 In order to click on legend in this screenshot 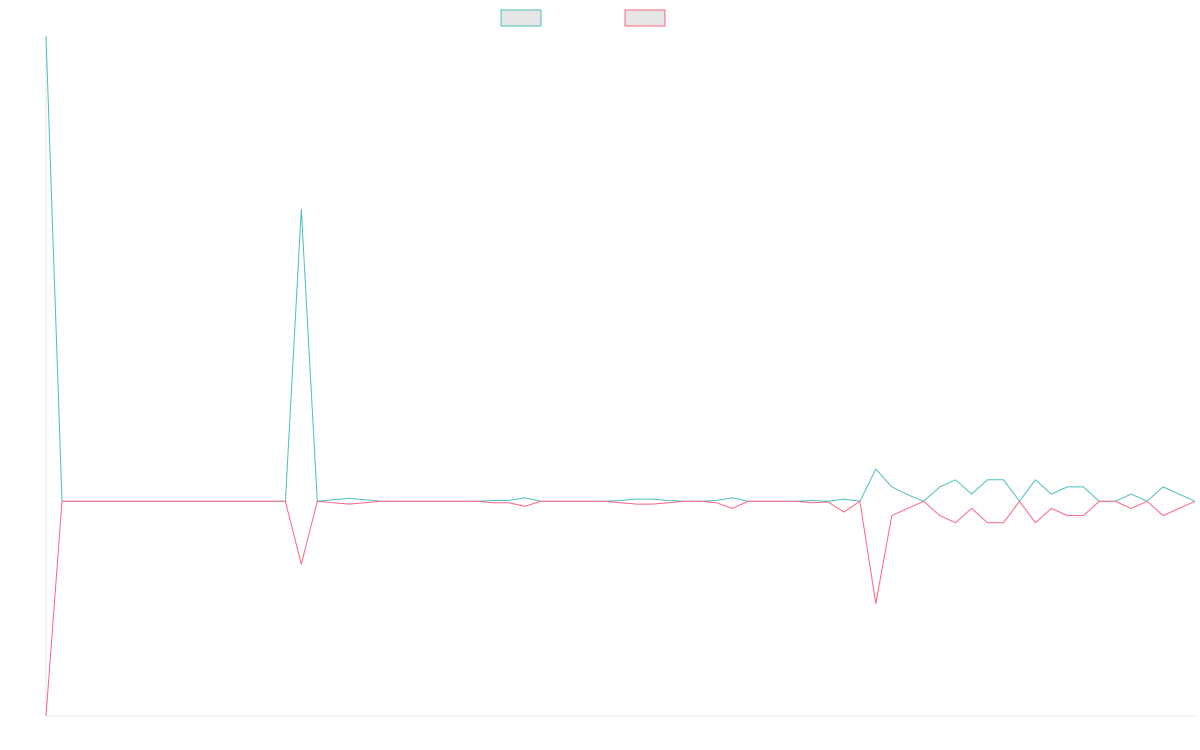, I will do `click(583, 18)`.